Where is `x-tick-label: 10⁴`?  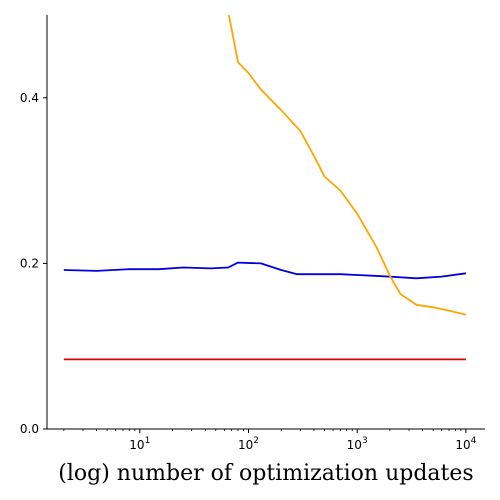
x-tick-label: 10⁴ is located at coordinates (465, 444).